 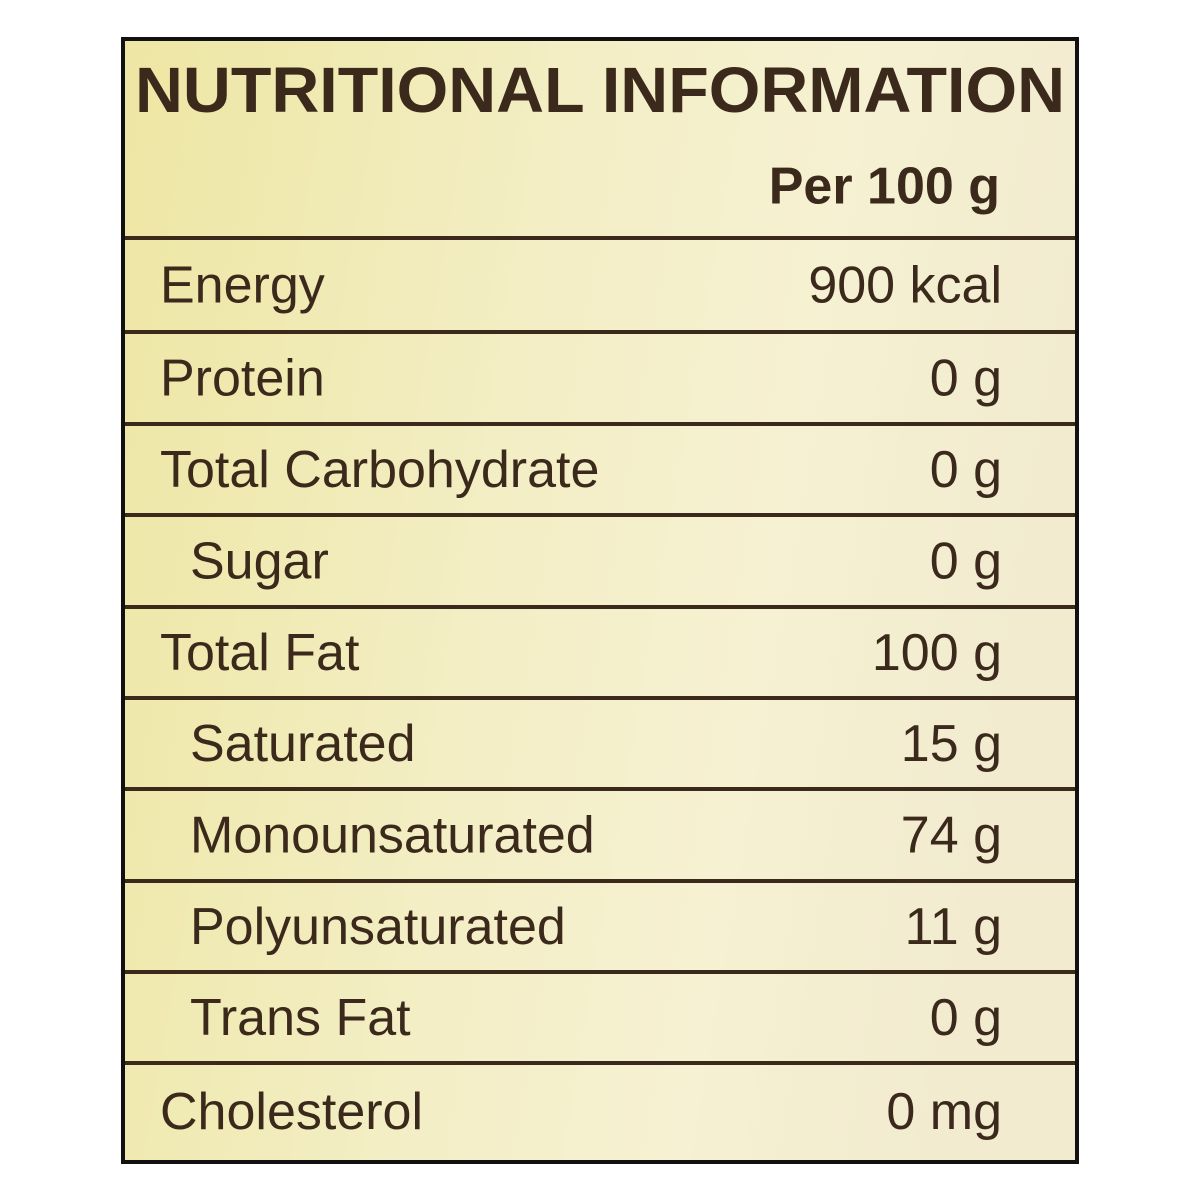 What do you see at coordinates (884, 187) in the screenshot?
I see `per-serving: Per 100 g` at bounding box center [884, 187].